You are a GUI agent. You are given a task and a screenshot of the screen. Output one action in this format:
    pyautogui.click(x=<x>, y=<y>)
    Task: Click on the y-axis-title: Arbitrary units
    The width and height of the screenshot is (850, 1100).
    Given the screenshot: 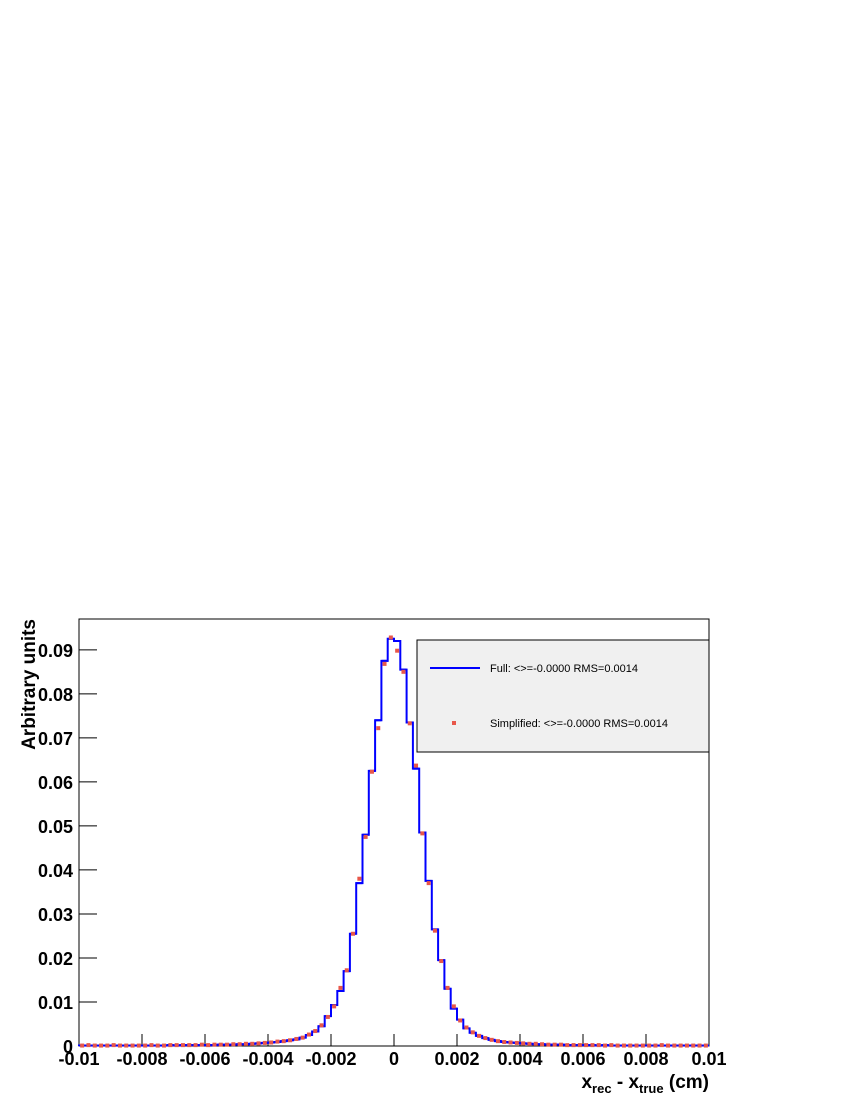 What is the action you would take?
    pyautogui.click(x=29, y=684)
    